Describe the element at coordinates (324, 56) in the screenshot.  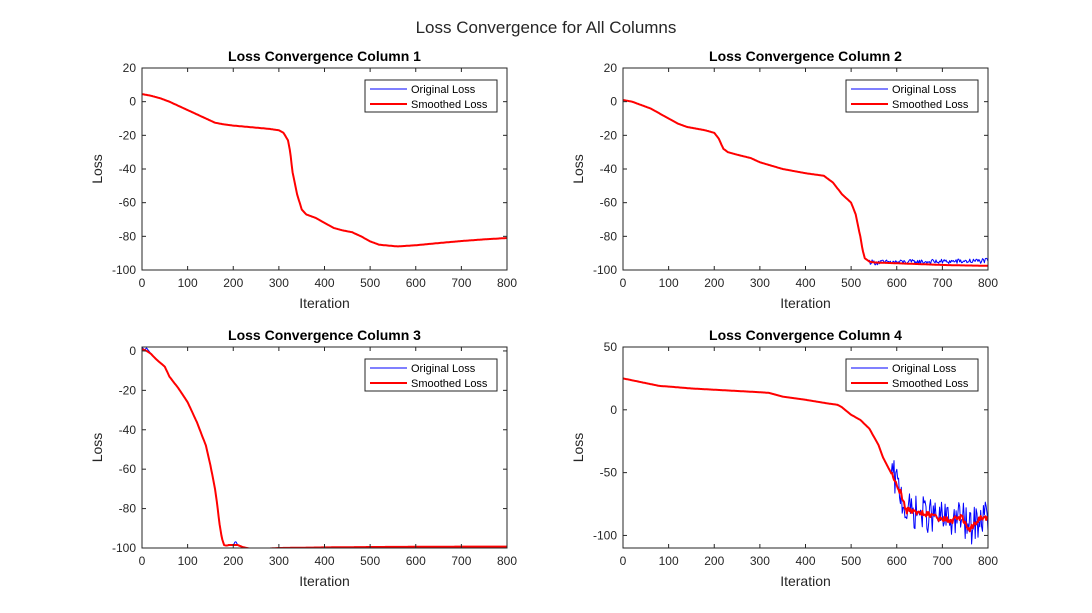
I see `subplot-title: Loss Convergence Column 1` at that location.